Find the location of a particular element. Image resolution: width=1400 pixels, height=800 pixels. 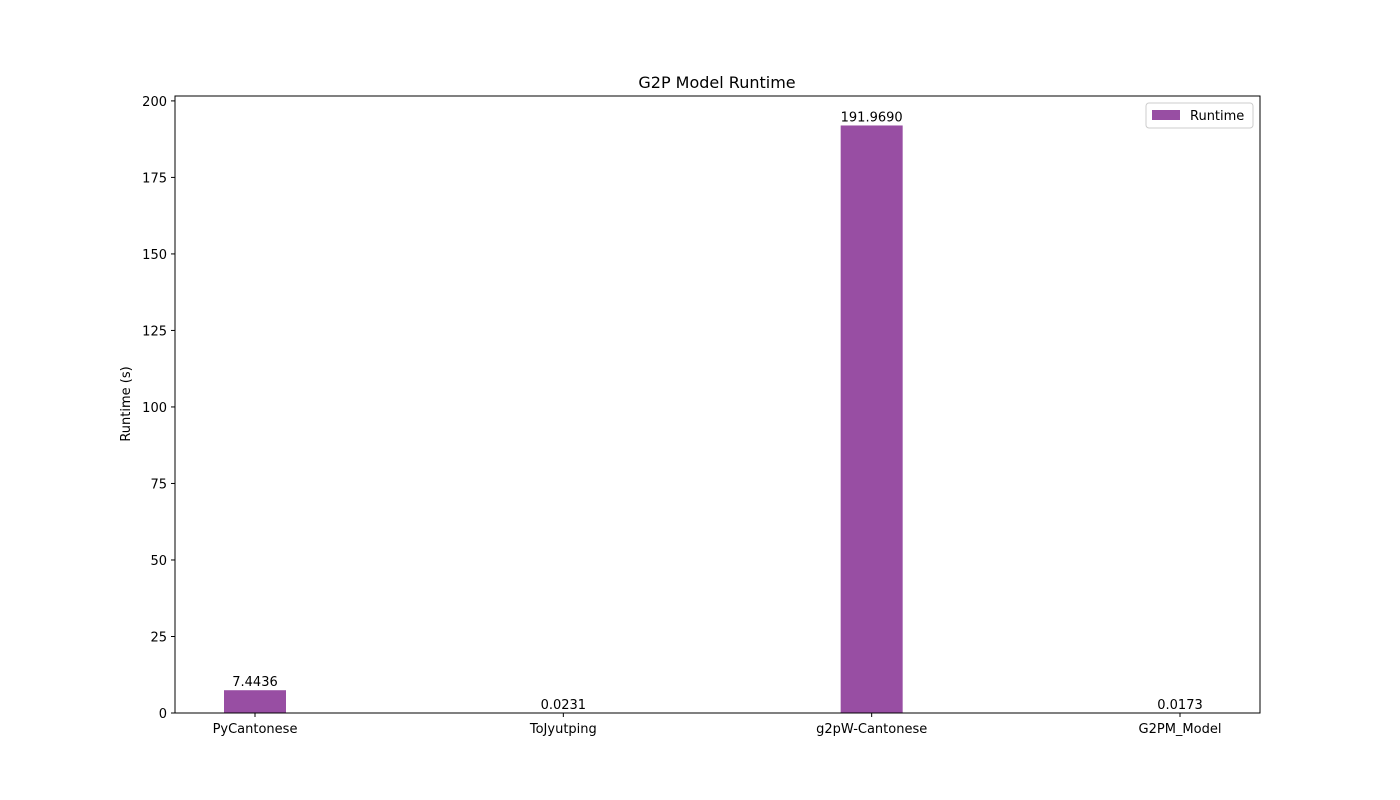

y-tick-label: 200 is located at coordinates (154, 102).